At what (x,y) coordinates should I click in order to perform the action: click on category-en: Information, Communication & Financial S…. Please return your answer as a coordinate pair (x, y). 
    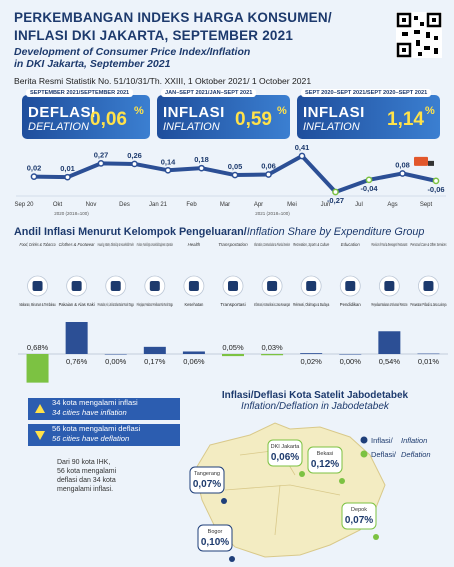
    Looking at the image, I should click on (272, 244).